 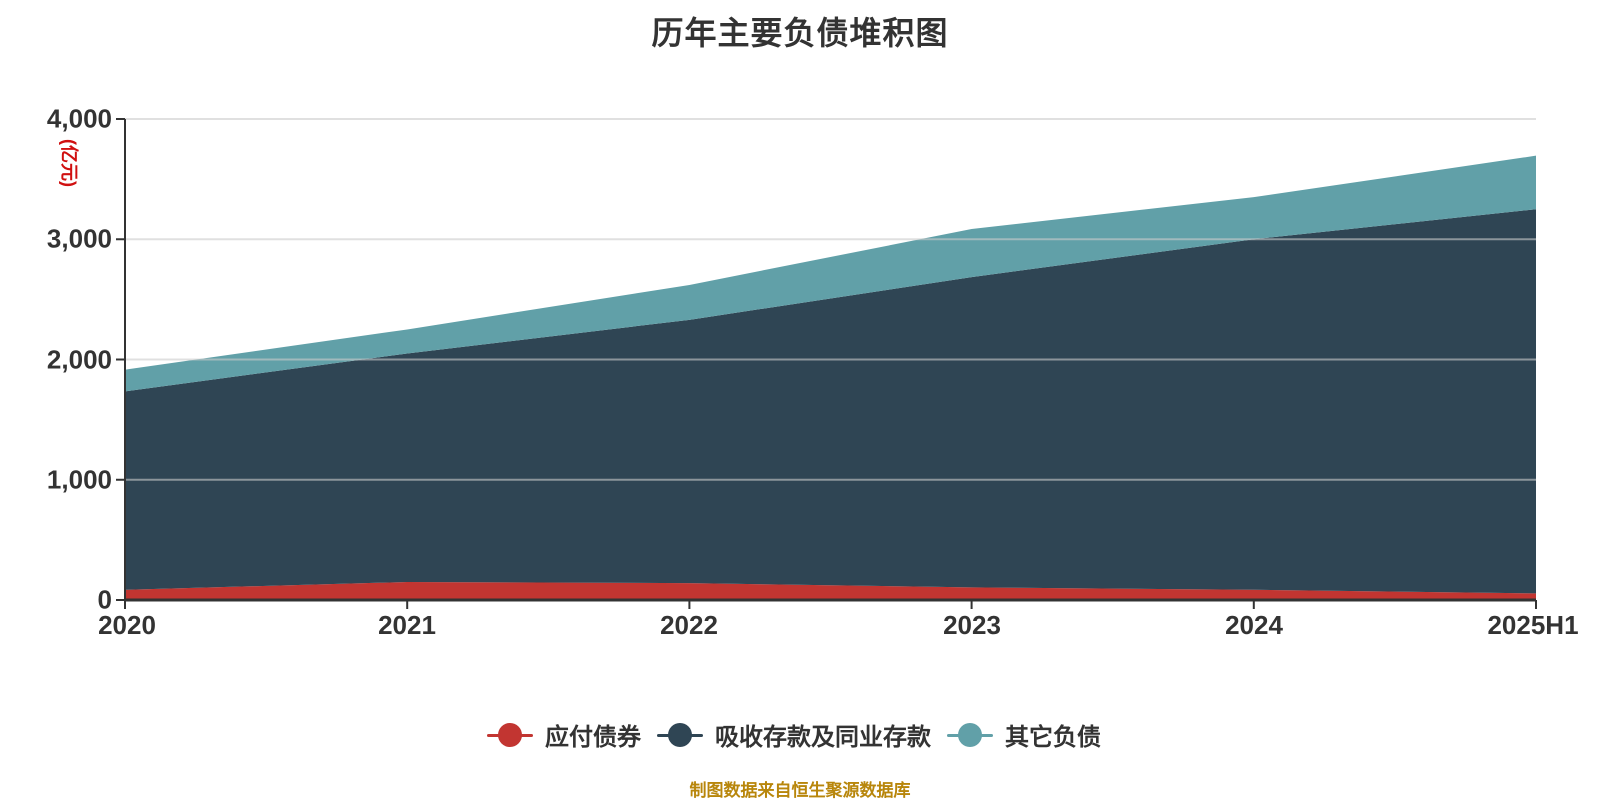 I want to click on x-tick-label-2025h1: 2025H1, so click(x=1533, y=625).